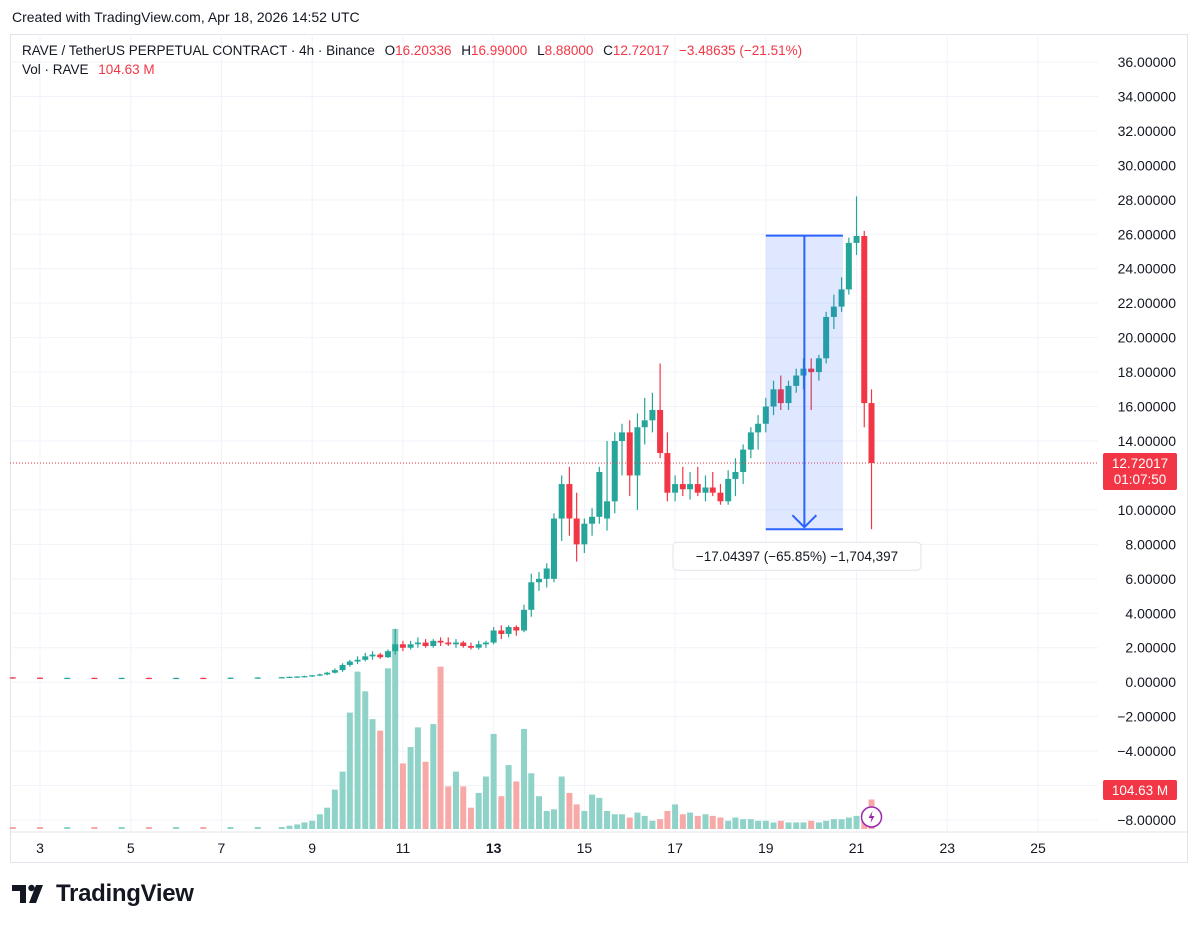 This screenshot has height=931, width=1200. I want to click on x-tick-label: 25, so click(1038, 848).